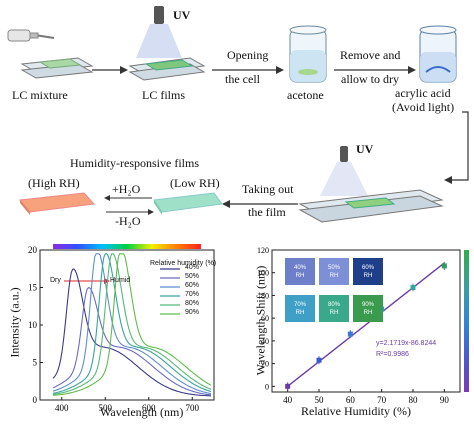 This screenshot has height=427, width=474. I want to click on y-tick-label: 5, so click(35, 363).